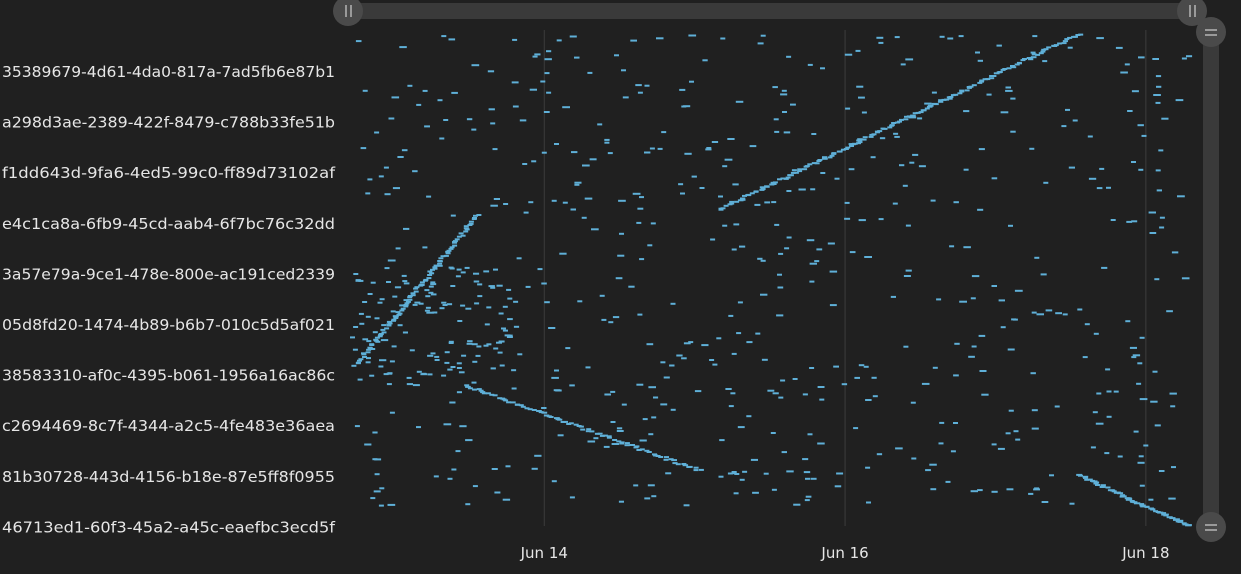 The height and width of the screenshot is (574, 1241). Describe the element at coordinates (1211, 280) in the screenshot. I see `vertical-scrollbar-track` at that location.